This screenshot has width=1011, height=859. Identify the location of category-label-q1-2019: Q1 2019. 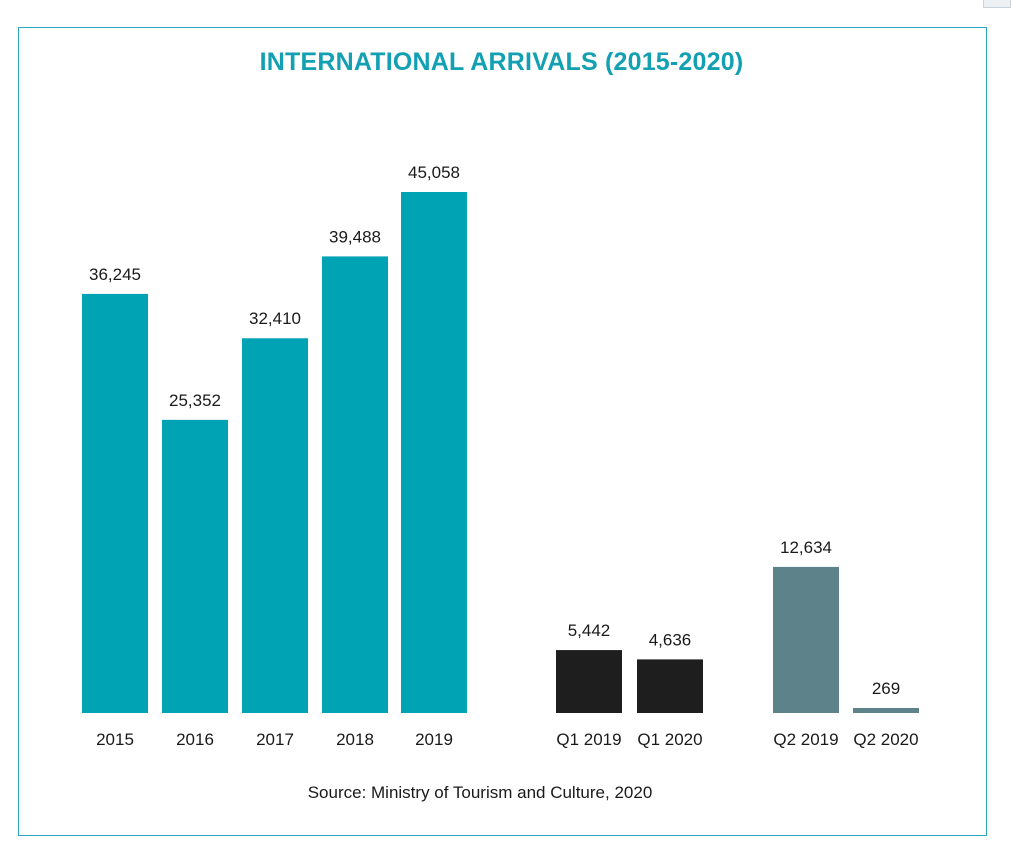
(588, 739).